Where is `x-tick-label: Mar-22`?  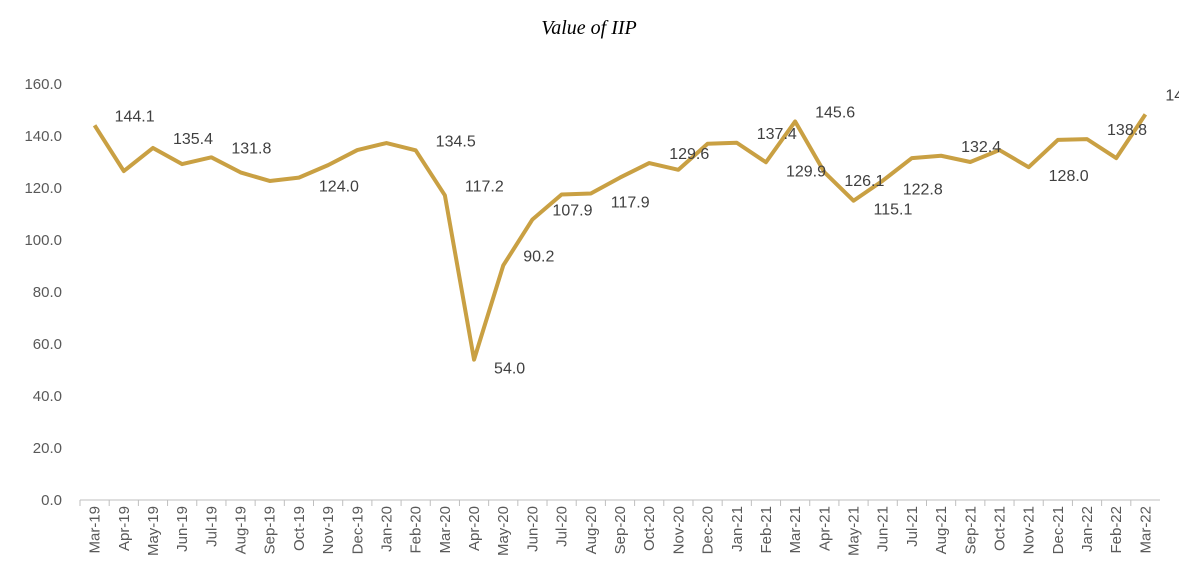 x-tick-label: Mar-22 is located at coordinates (1145, 530).